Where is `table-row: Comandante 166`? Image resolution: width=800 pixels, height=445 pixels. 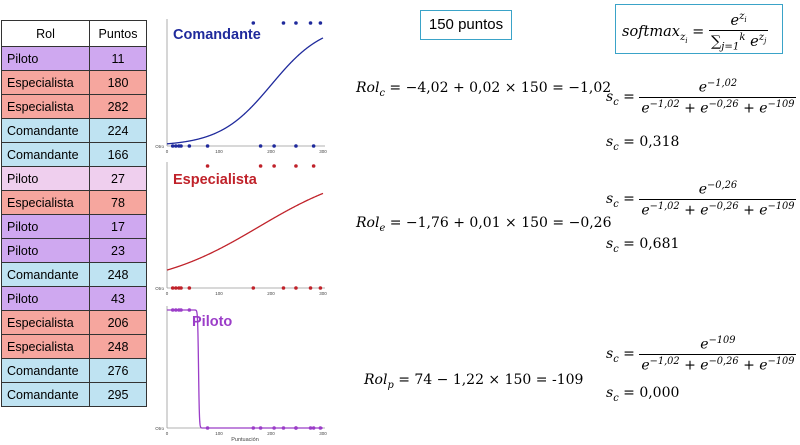 table-row: Comandante 166 is located at coordinates (74, 154).